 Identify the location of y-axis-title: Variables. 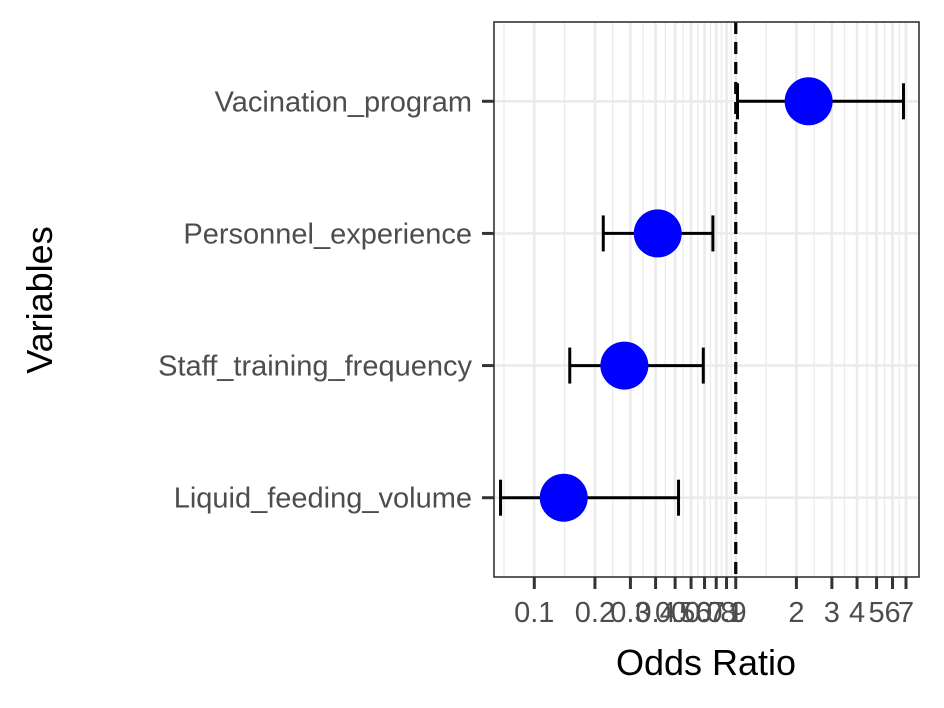
(39, 299).